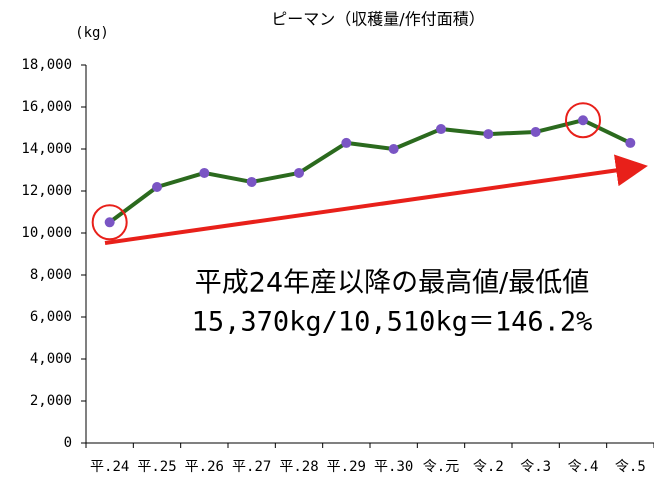 This screenshot has height=481, width=654. I want to click on x-tick-label: 令.元, so click(441, 467).